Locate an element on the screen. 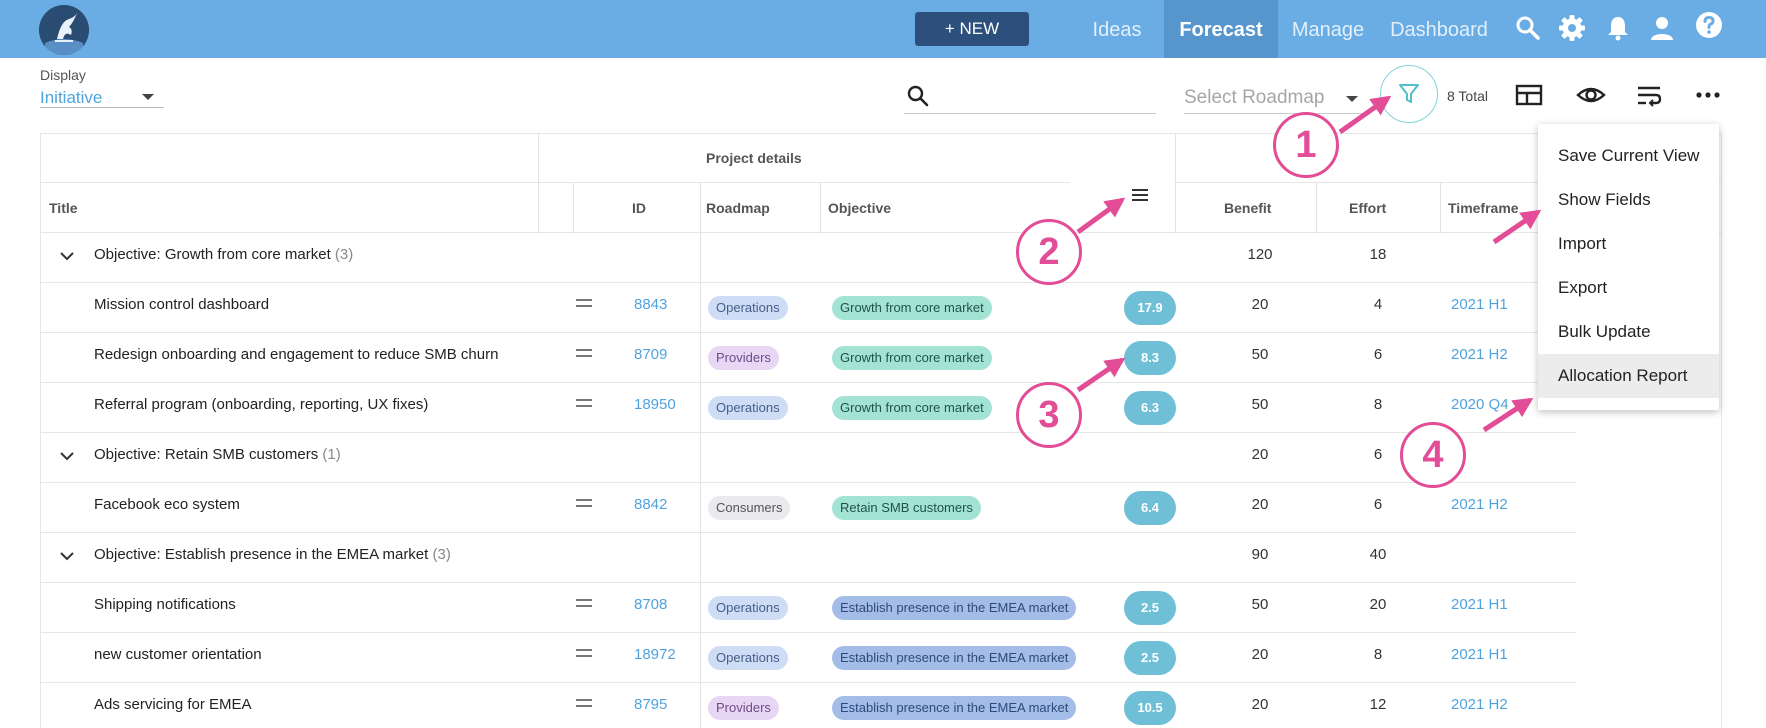  column-header-title: Title is located at coordinates (63, 208).